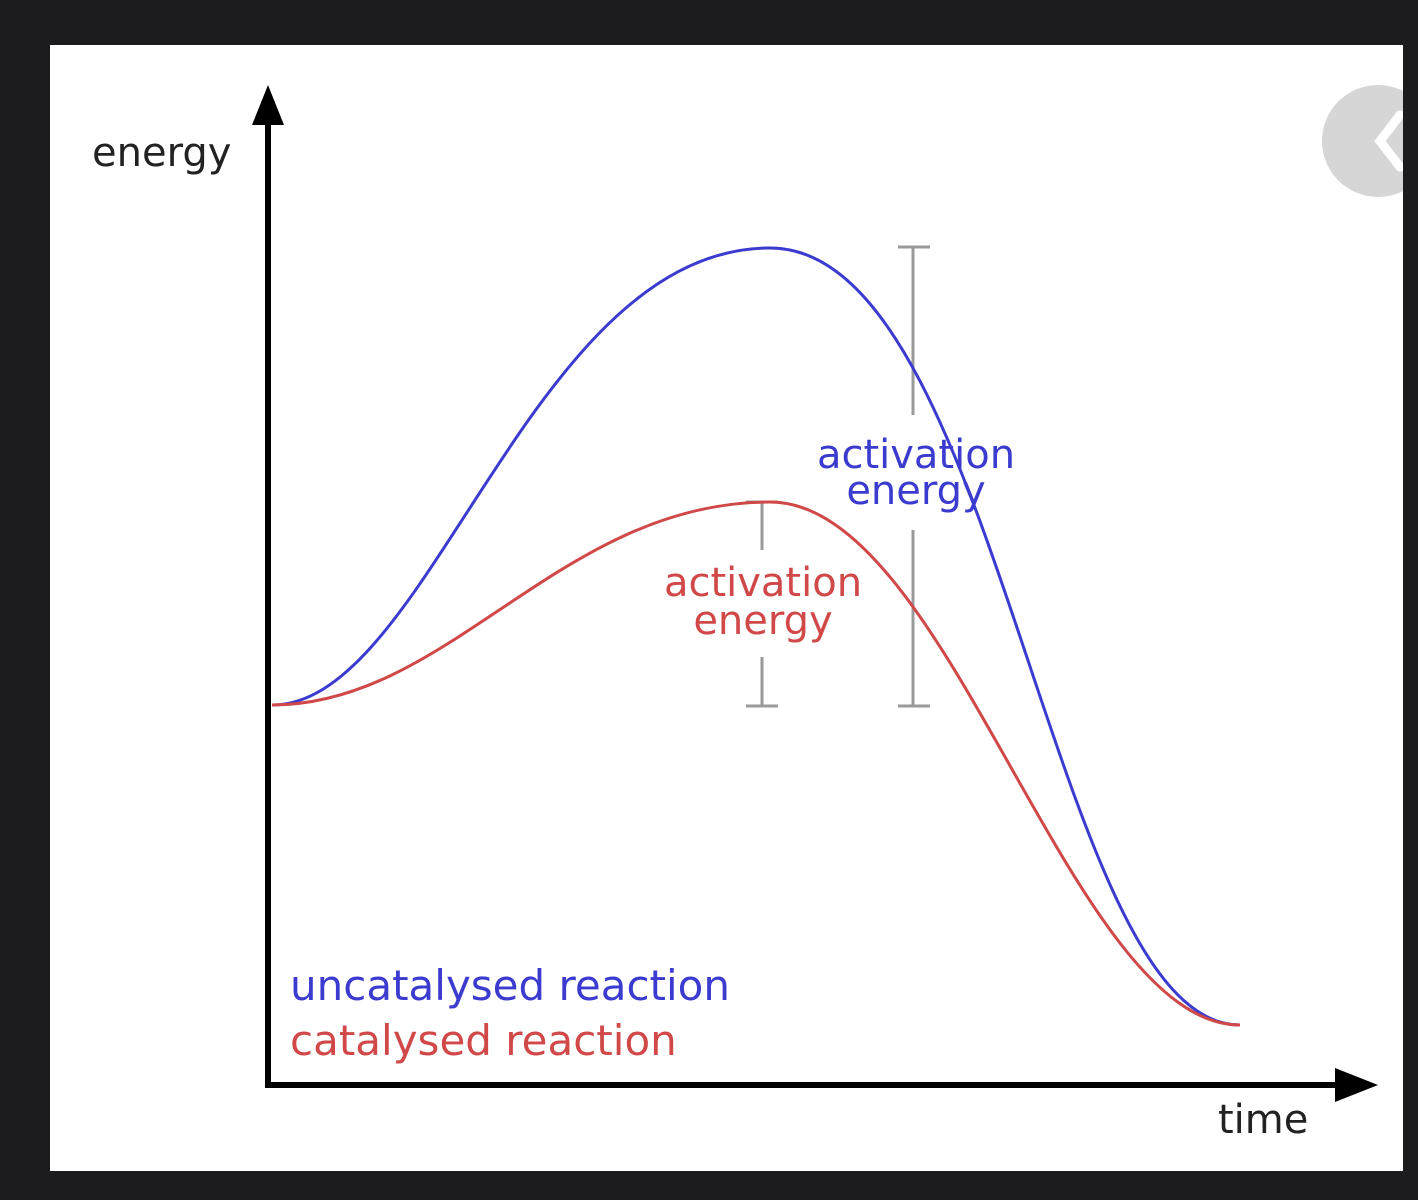 The height and width of the screenshot is (1200, 1418). What do you see at coordinates (483, 1040) in the screenshot?
I see `legend-catalysed: catalysed reaction` at bounding box center [483, 1040].